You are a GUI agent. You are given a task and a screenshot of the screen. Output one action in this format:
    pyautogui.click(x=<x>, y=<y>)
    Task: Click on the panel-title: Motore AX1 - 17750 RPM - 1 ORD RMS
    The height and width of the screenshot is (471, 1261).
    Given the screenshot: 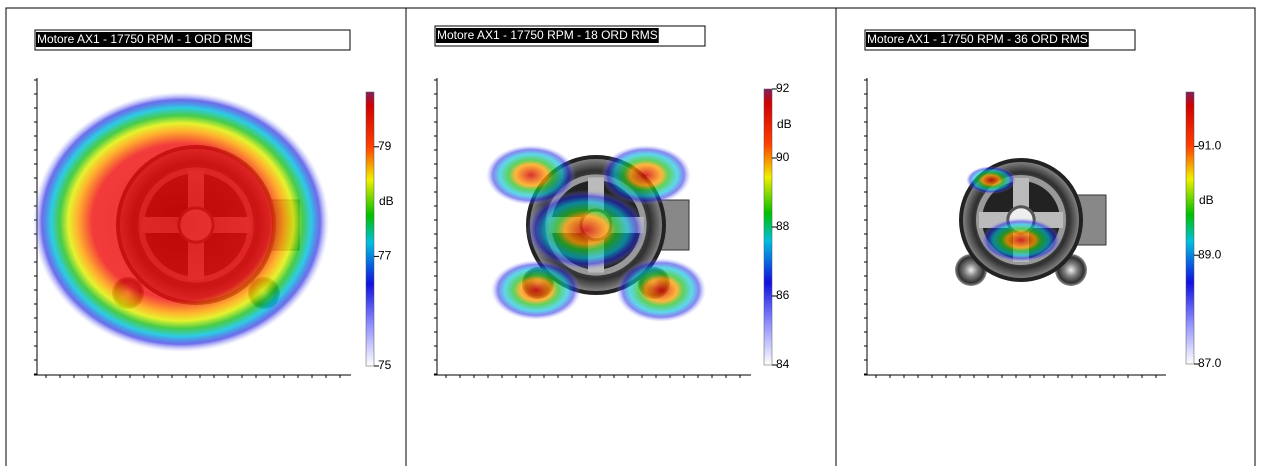 What is the action you would take?
    pyautogui.click(x=144, y=39)
    